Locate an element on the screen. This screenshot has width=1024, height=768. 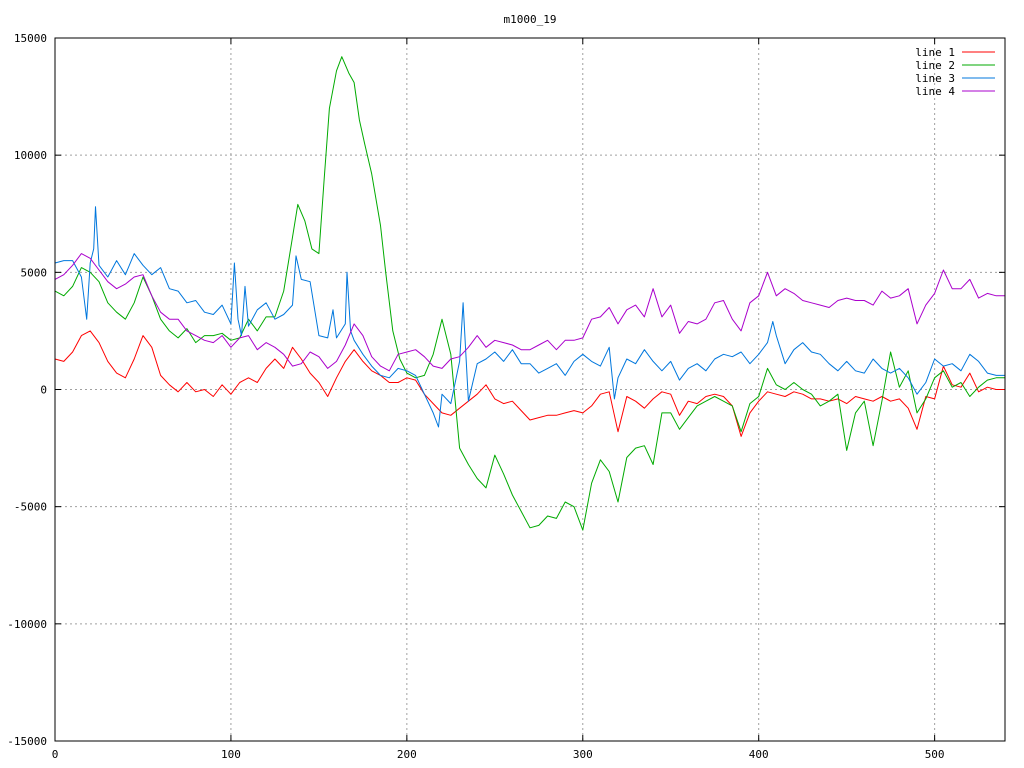
legend-label-2: line 2 is located at coordinates (935, 65).